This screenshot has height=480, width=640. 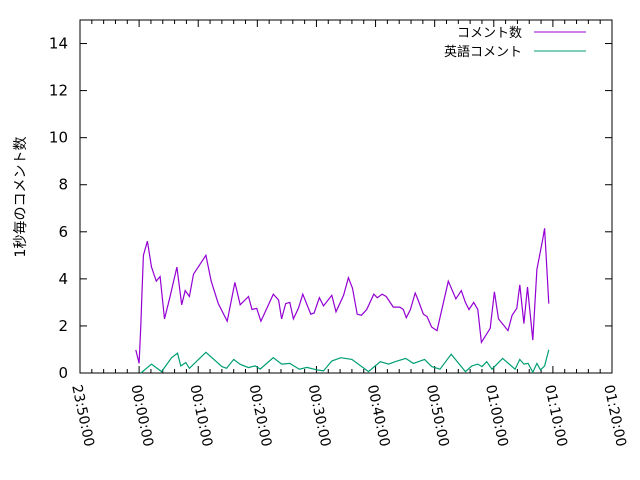 I want to click on x-tick-label: 00:50:00, so click(x=437, y=415).